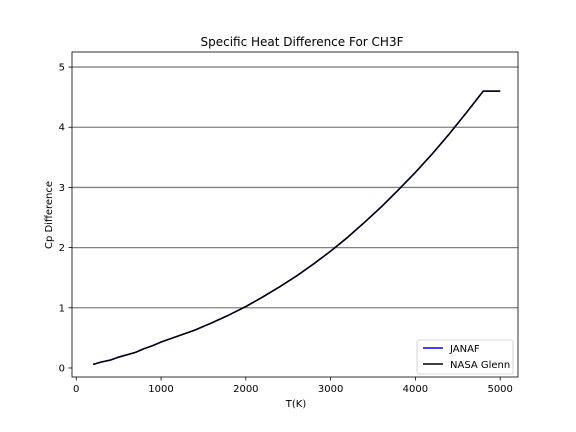  Describe the element at coordinates (76, 389) in the screenshot. I see `x-tick-label: 0` at that location.